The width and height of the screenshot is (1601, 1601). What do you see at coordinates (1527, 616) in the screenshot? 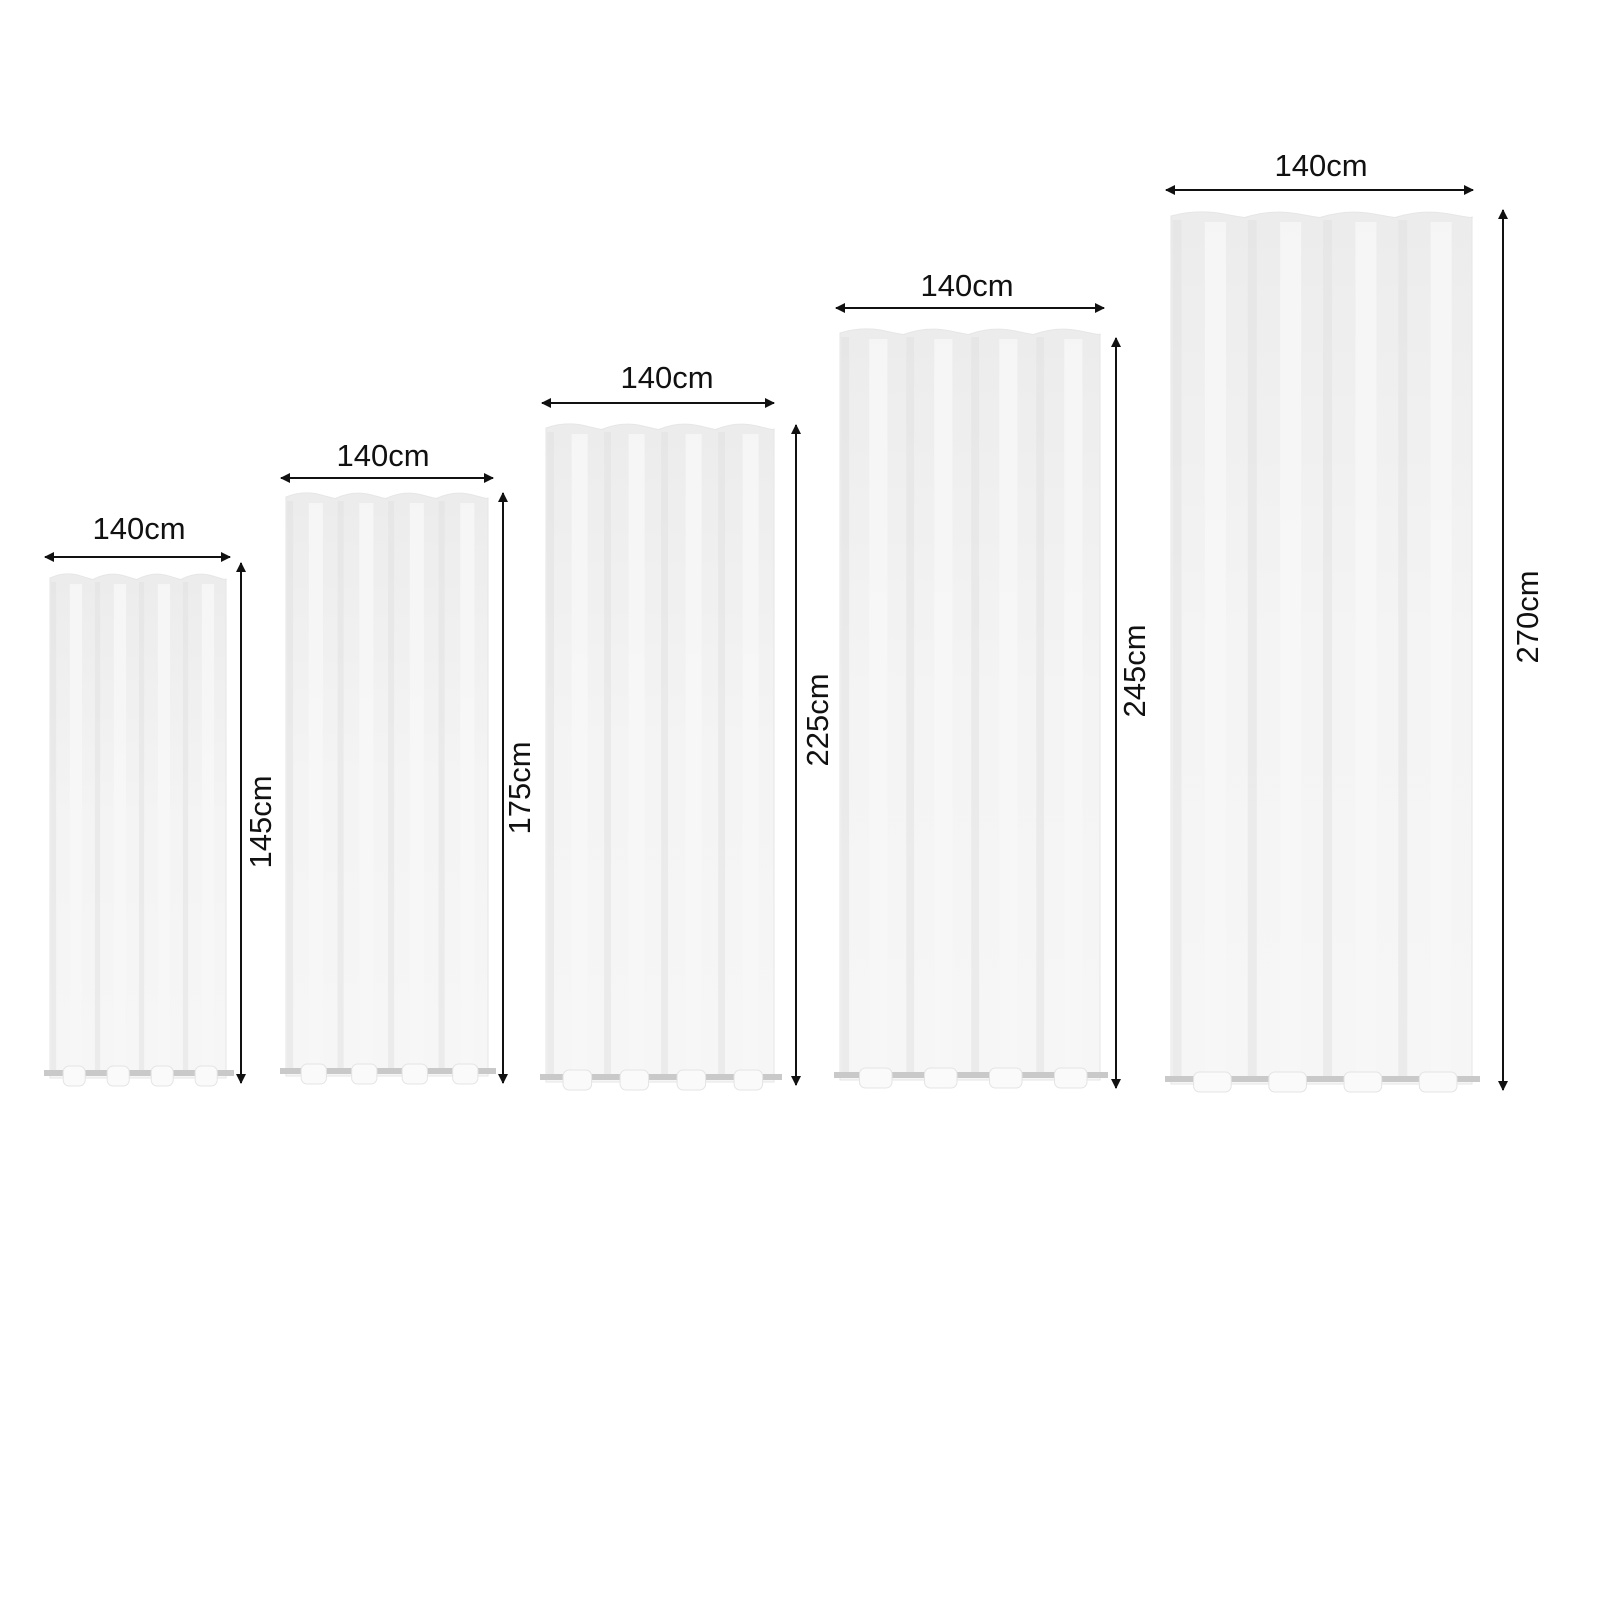
I see `height-label: 270cm` at bounding box center [1527, 616].